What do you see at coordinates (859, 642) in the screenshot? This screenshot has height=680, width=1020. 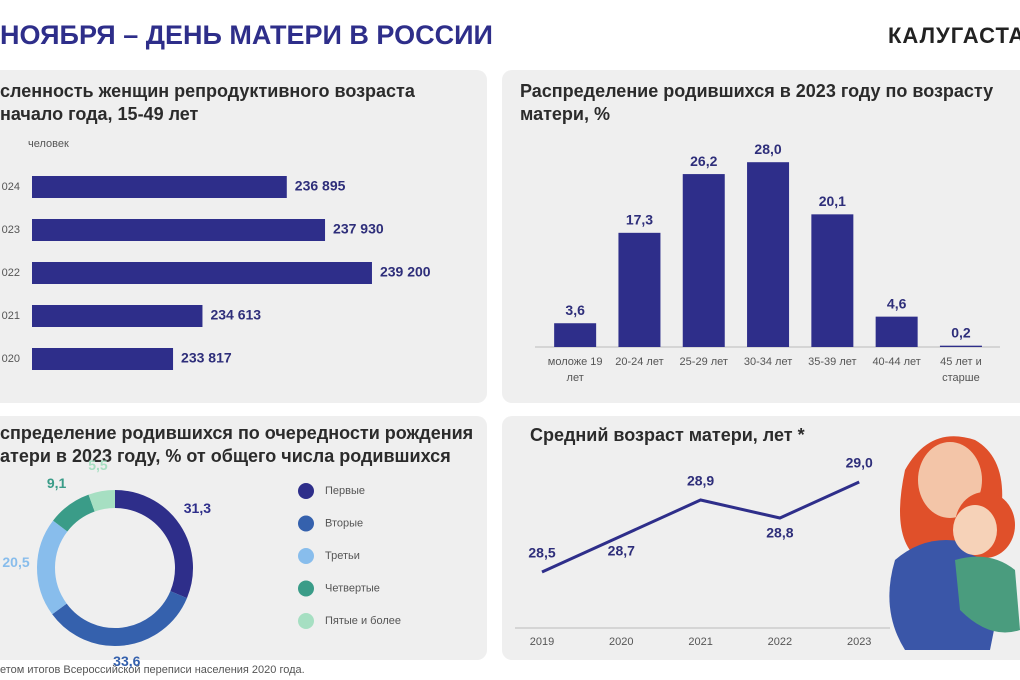 I see `x-tick-label: 2023` at bounding box center [859, 642].